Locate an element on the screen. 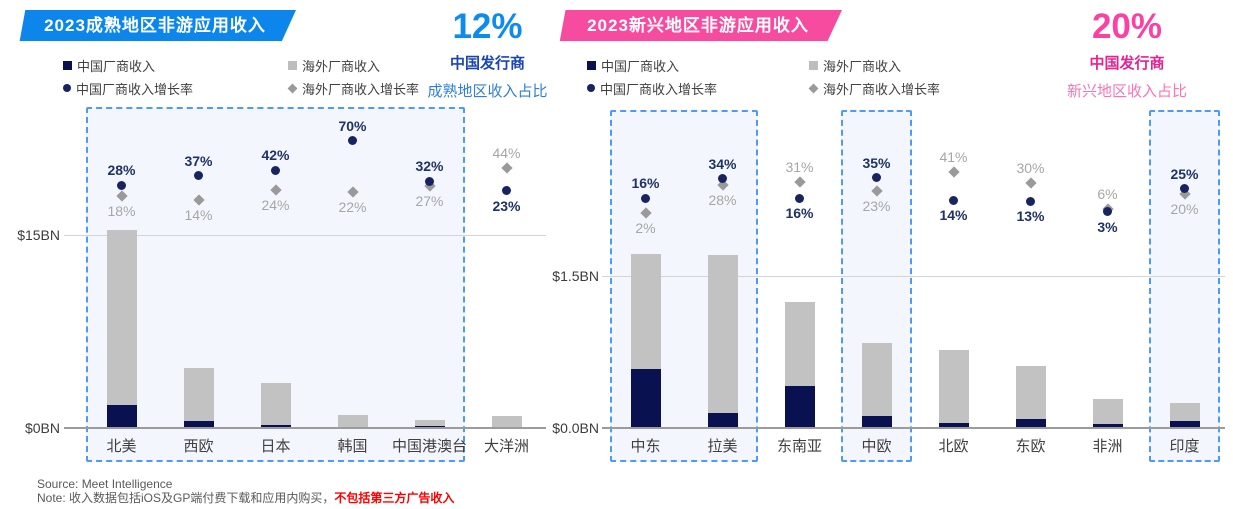  growth-label-china: 13% is located at coordinates (1030, 216).